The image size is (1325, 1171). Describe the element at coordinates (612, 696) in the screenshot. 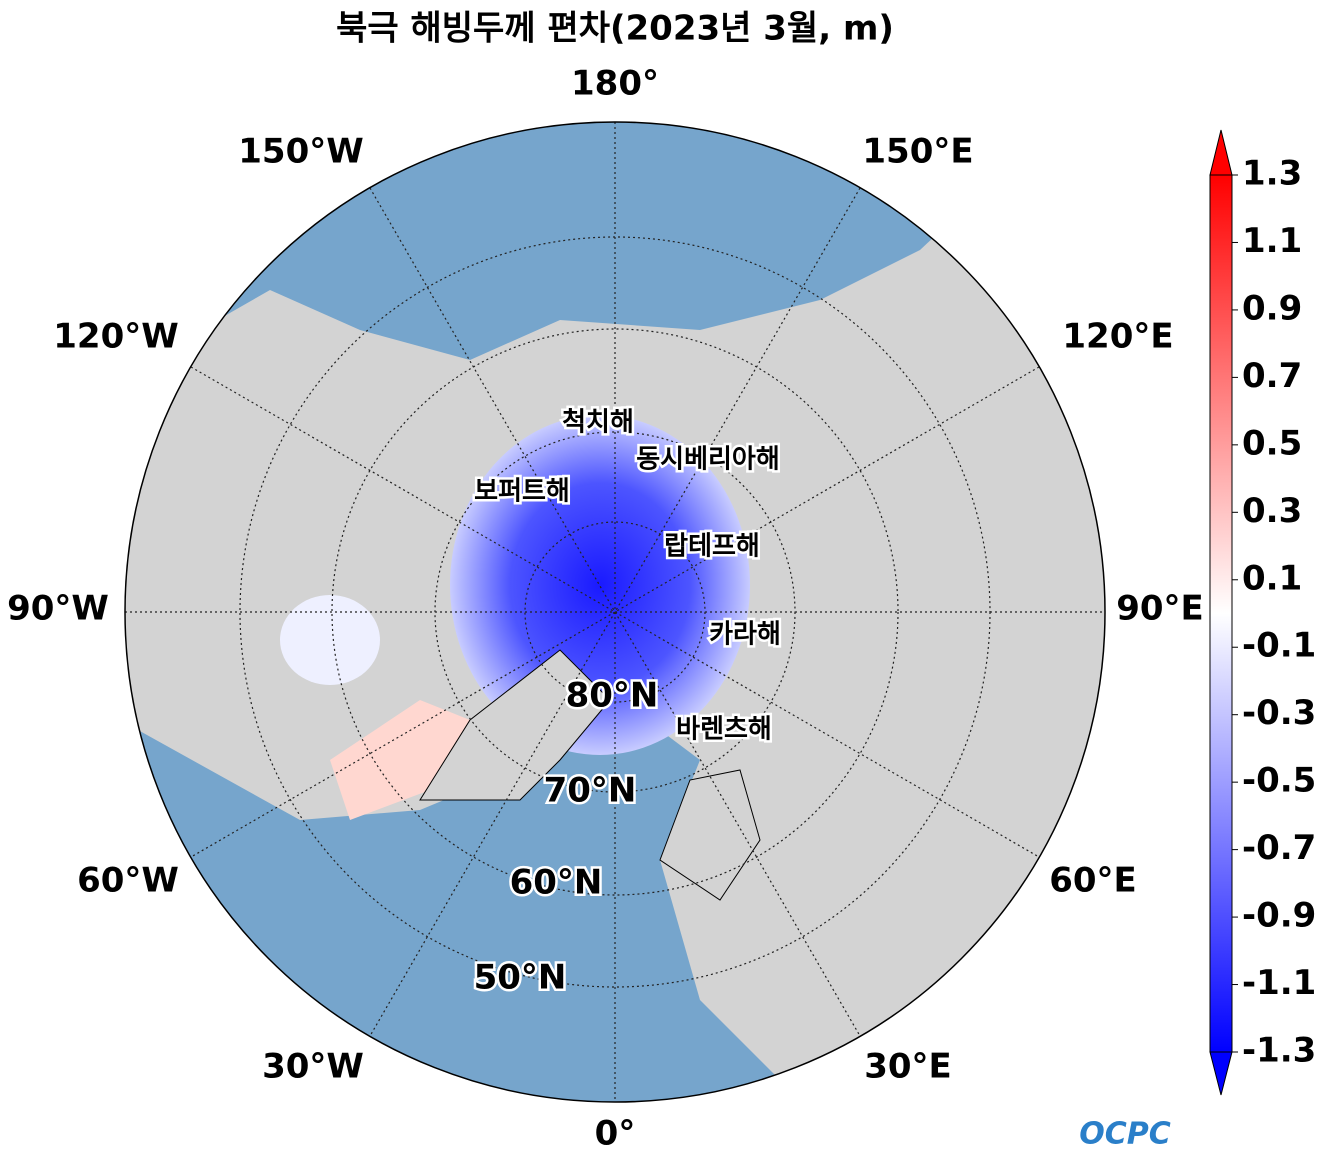

I see `latitude-label: 80°N` at that location.